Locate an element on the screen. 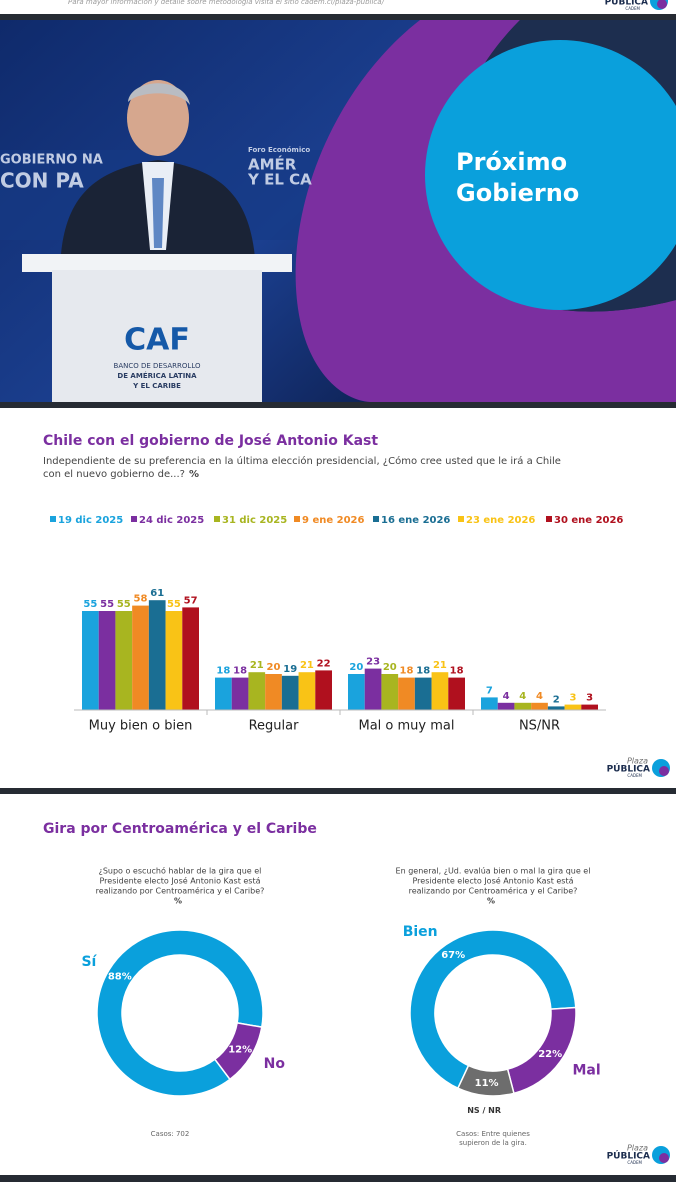 This screenshot has width=676, height=1200. category-label: Sí is located at coordinates (89, 962).